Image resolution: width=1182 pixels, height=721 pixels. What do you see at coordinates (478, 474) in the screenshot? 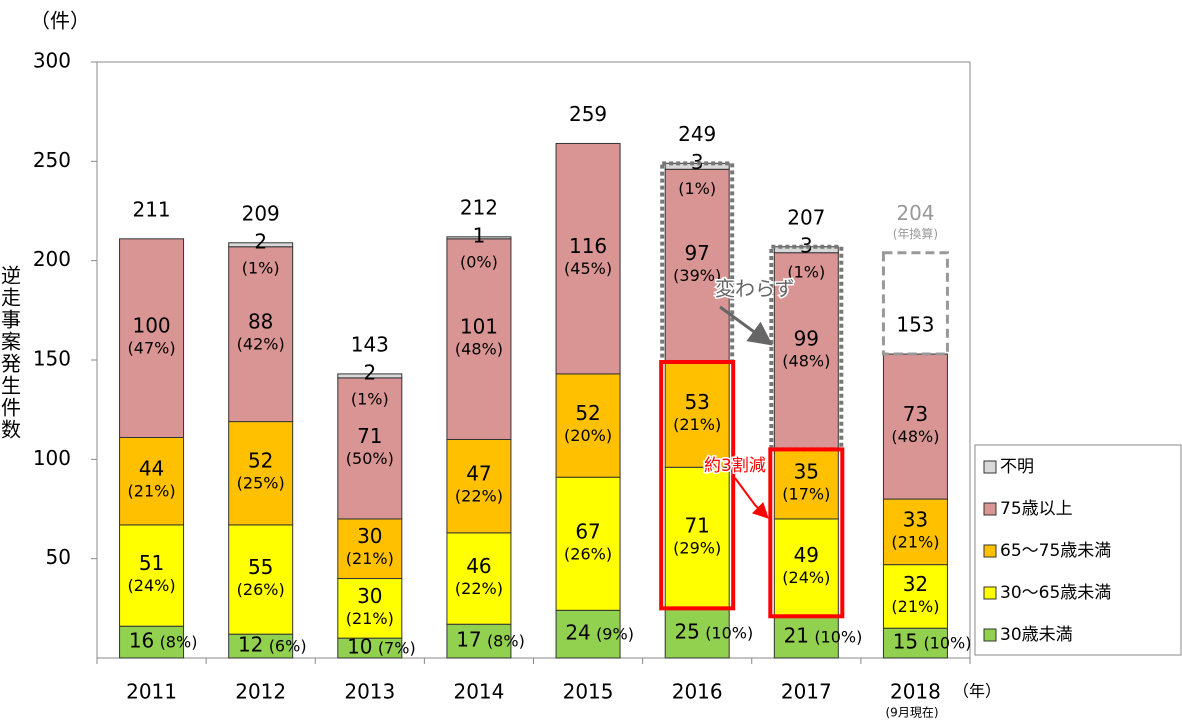
I see `value-label: 47` at bounding box center [478, 474].